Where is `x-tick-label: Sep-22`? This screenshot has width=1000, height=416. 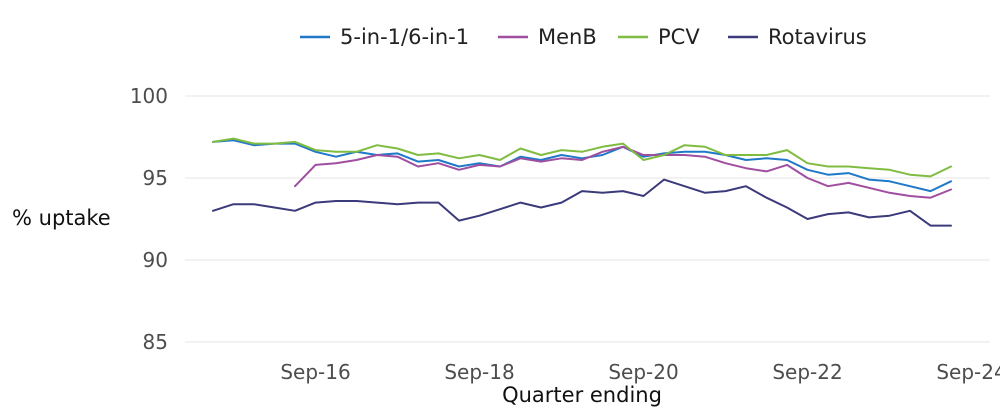 x-tick-label: Sep-22 is located at coordinates (807, 372).